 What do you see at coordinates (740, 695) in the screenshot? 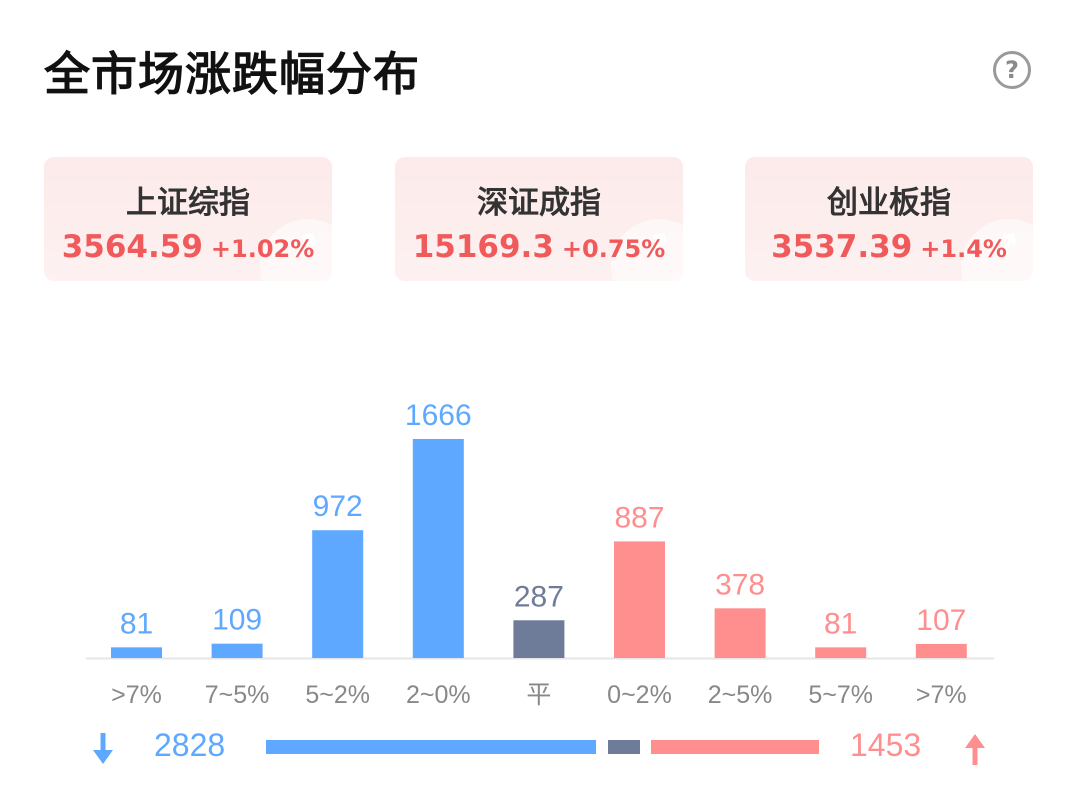
I see `x-tick-label: 2~5%` at bounding box center [740, 695].